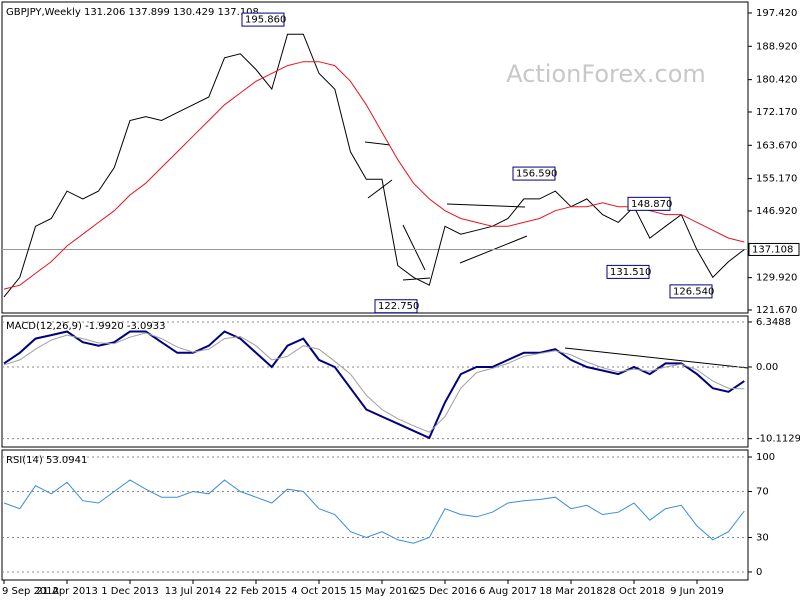  What do you see at coordinates (776, 13) in the screenshot?
I see `y-tick-label: 197.420` at bounding box center [776, 13].